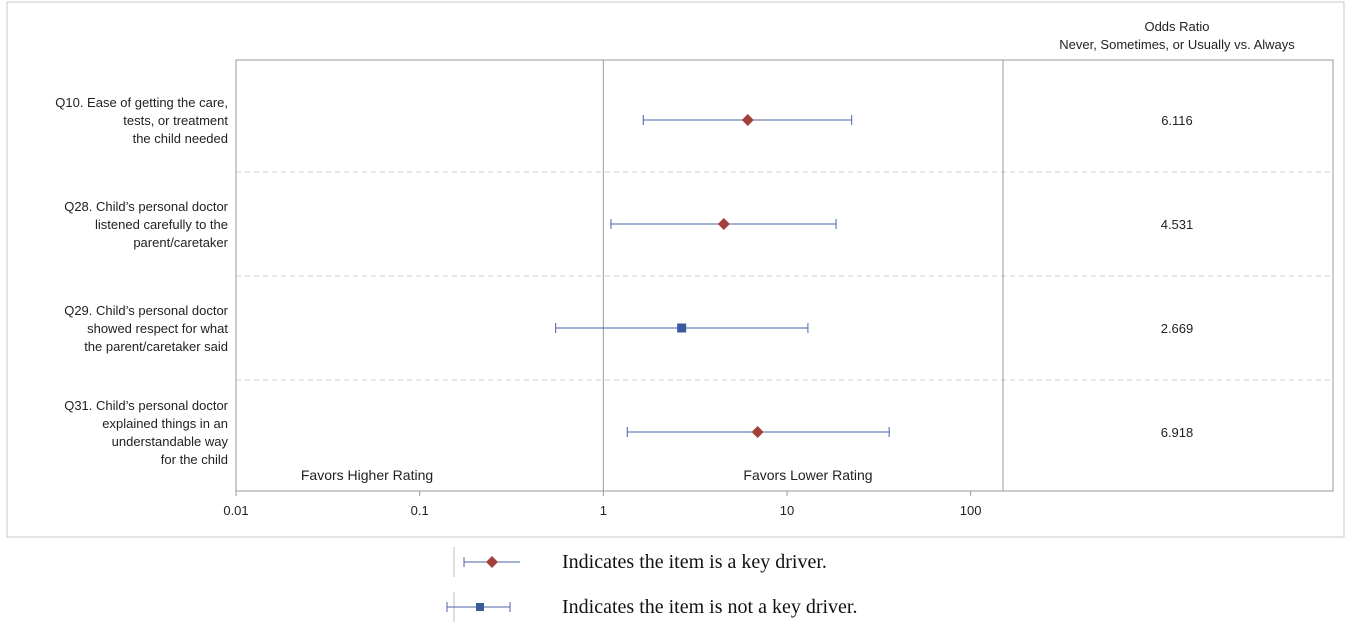 This screenshot has width=1351, height=622. Describe the element at coordinates (486, 562) in the screenshot. I see `key-driver-legend-icon` at that location.